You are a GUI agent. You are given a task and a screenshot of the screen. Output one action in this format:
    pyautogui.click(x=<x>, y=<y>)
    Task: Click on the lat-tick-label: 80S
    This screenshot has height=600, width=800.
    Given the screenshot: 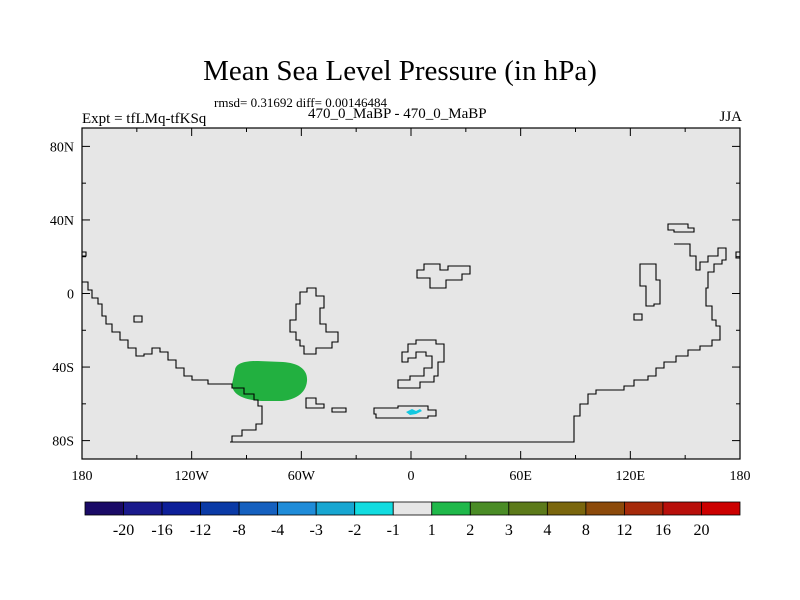 What is the action you would take?
    pyautogui.click(x=63, y=442)
    